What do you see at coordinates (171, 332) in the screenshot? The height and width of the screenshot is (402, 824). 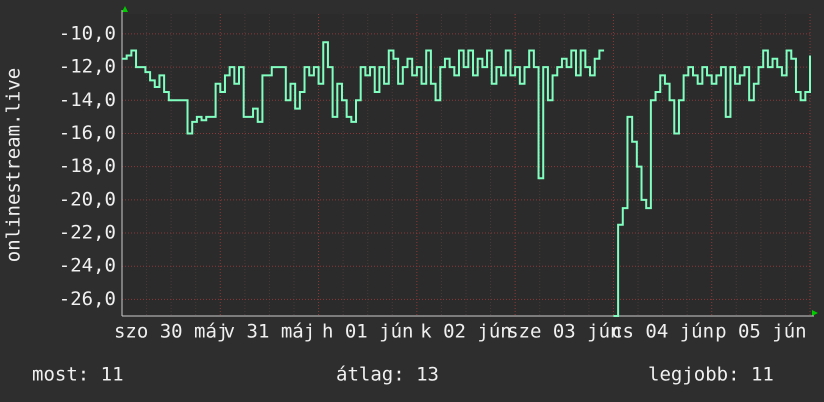 I see `x-tick-label: szo 30 máj` at bounding box center [171, 332].